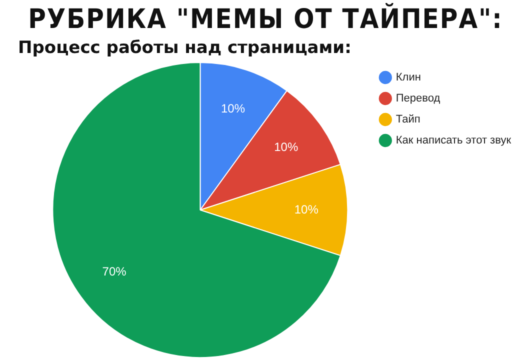 The width and height of the screenshot is (531, 362). What do you see at coordinates (265, 19) in the screenshot?
I see `chart-title: РУБРИКА "МЕМЫ ОТ ТАЙПЕРА":` at bounding box center [265, 19].